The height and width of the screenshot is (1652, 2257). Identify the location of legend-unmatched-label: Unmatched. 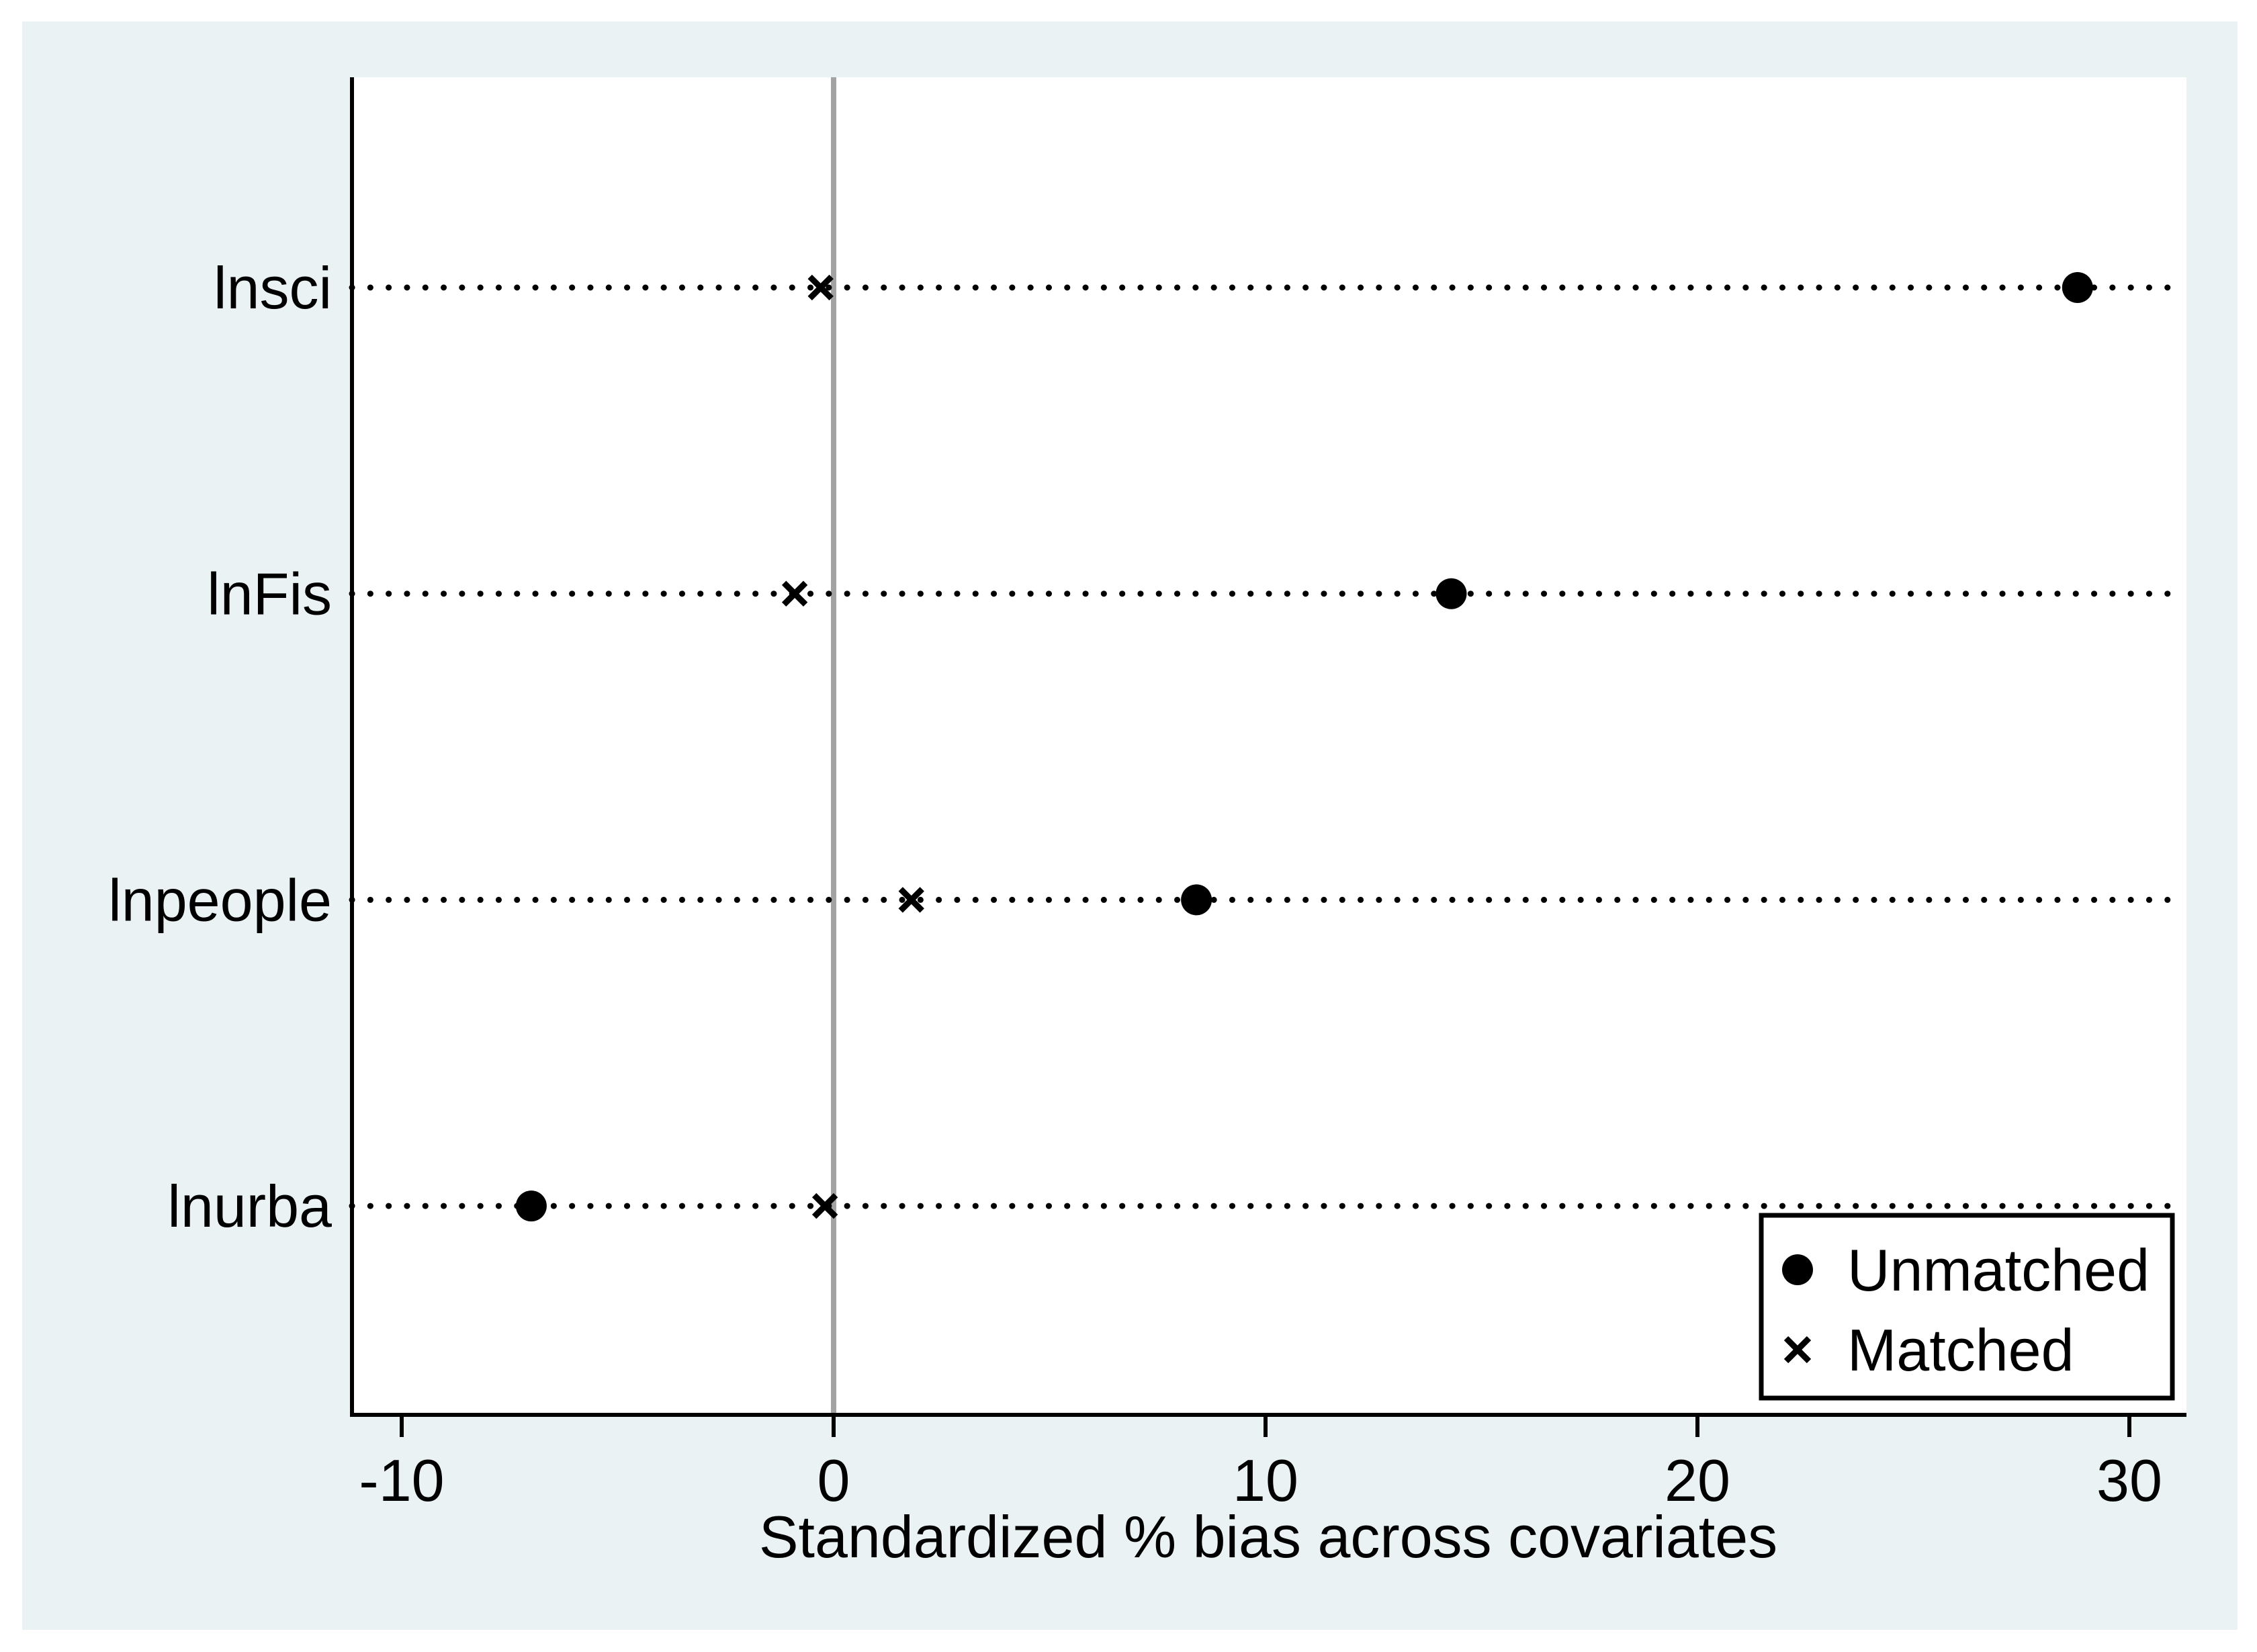
(1998, 1270).